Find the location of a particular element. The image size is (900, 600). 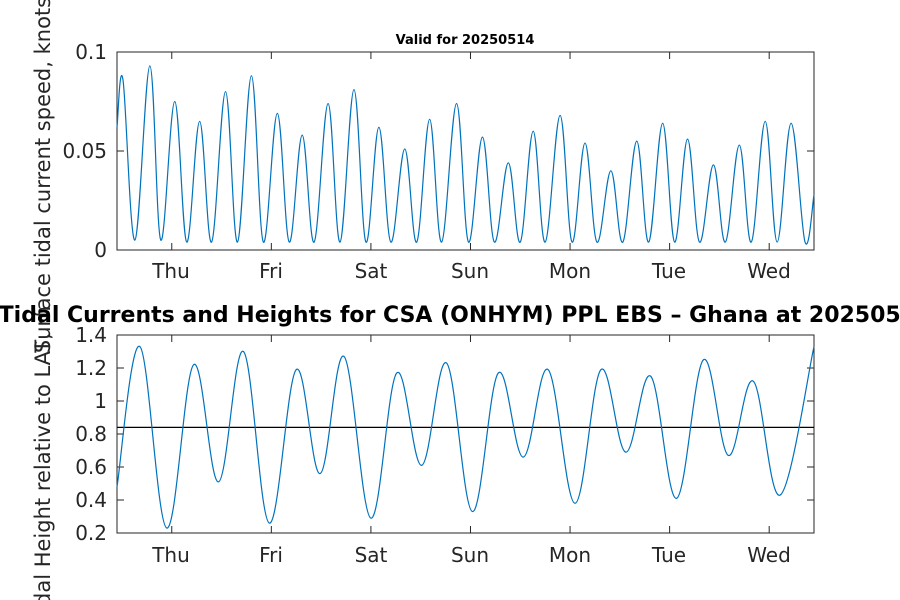

tidal-height-y-tick-label: 1.2 is located at coordinates (91, 368).